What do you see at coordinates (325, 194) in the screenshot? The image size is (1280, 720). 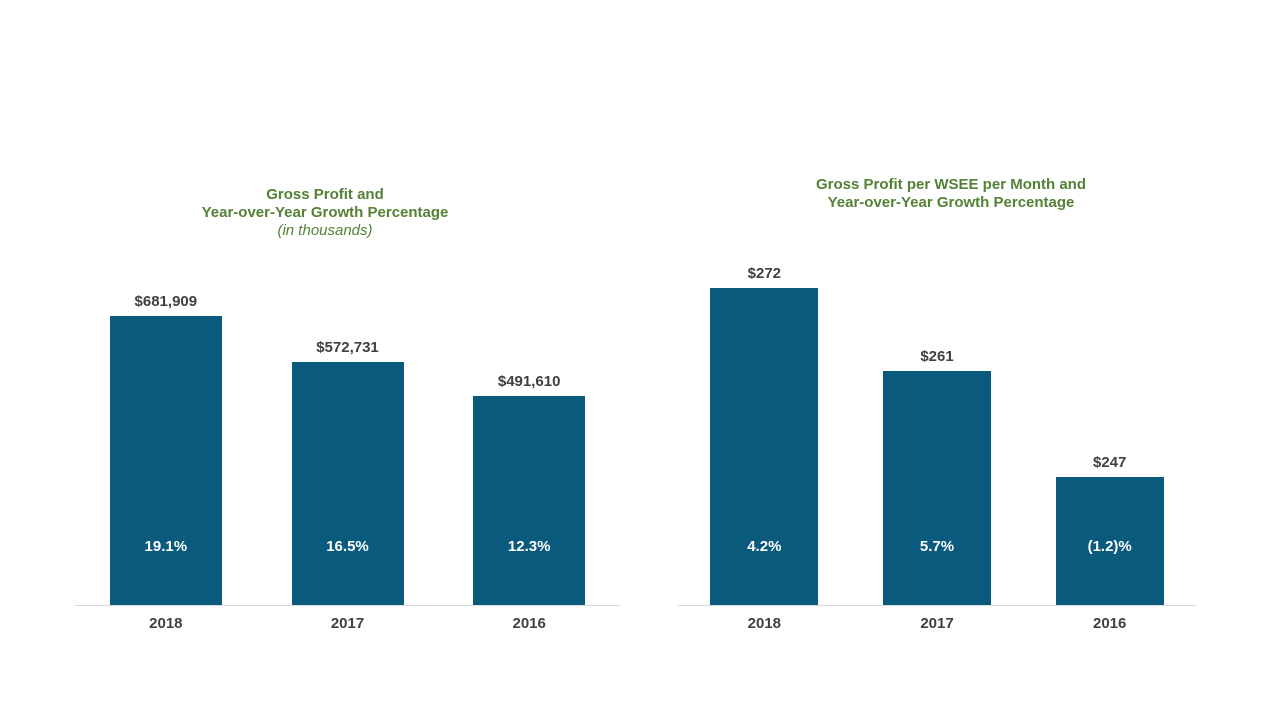 I see `left-chart-title-line-1: Gross Profit and` at bounding box center [325, 194].